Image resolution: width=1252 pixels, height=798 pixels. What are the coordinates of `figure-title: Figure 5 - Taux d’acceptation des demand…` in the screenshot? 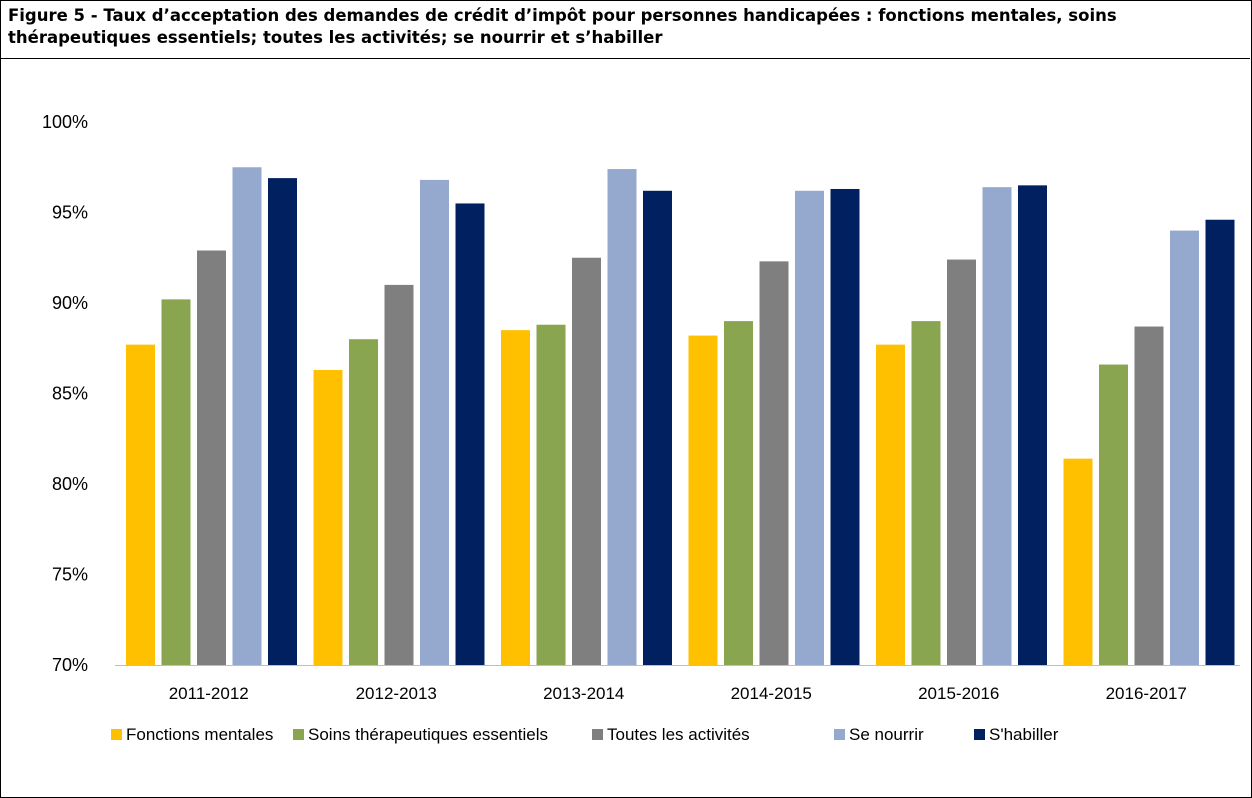 It's located at (562, 26).